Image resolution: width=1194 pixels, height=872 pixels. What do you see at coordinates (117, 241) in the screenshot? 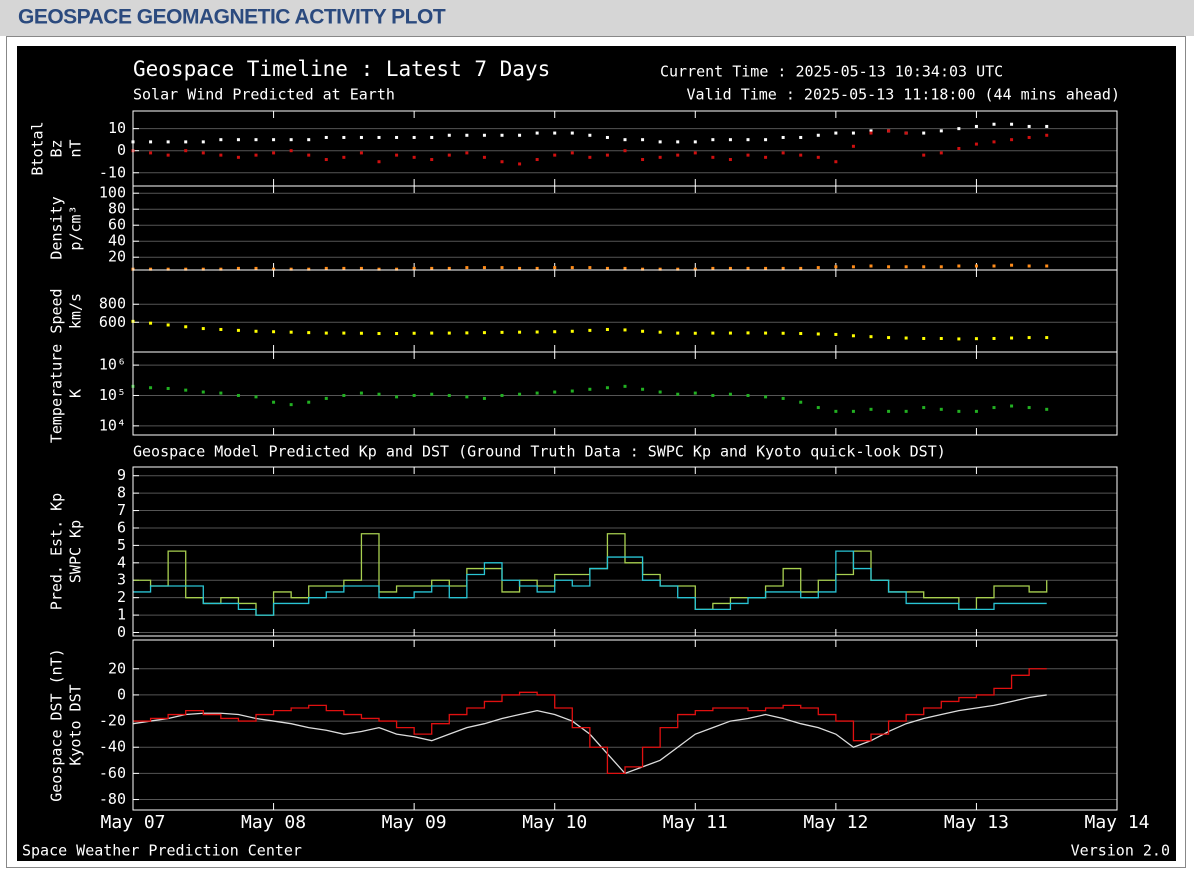
I see `y-tick-label: 40` at bounding box center [117, 241].